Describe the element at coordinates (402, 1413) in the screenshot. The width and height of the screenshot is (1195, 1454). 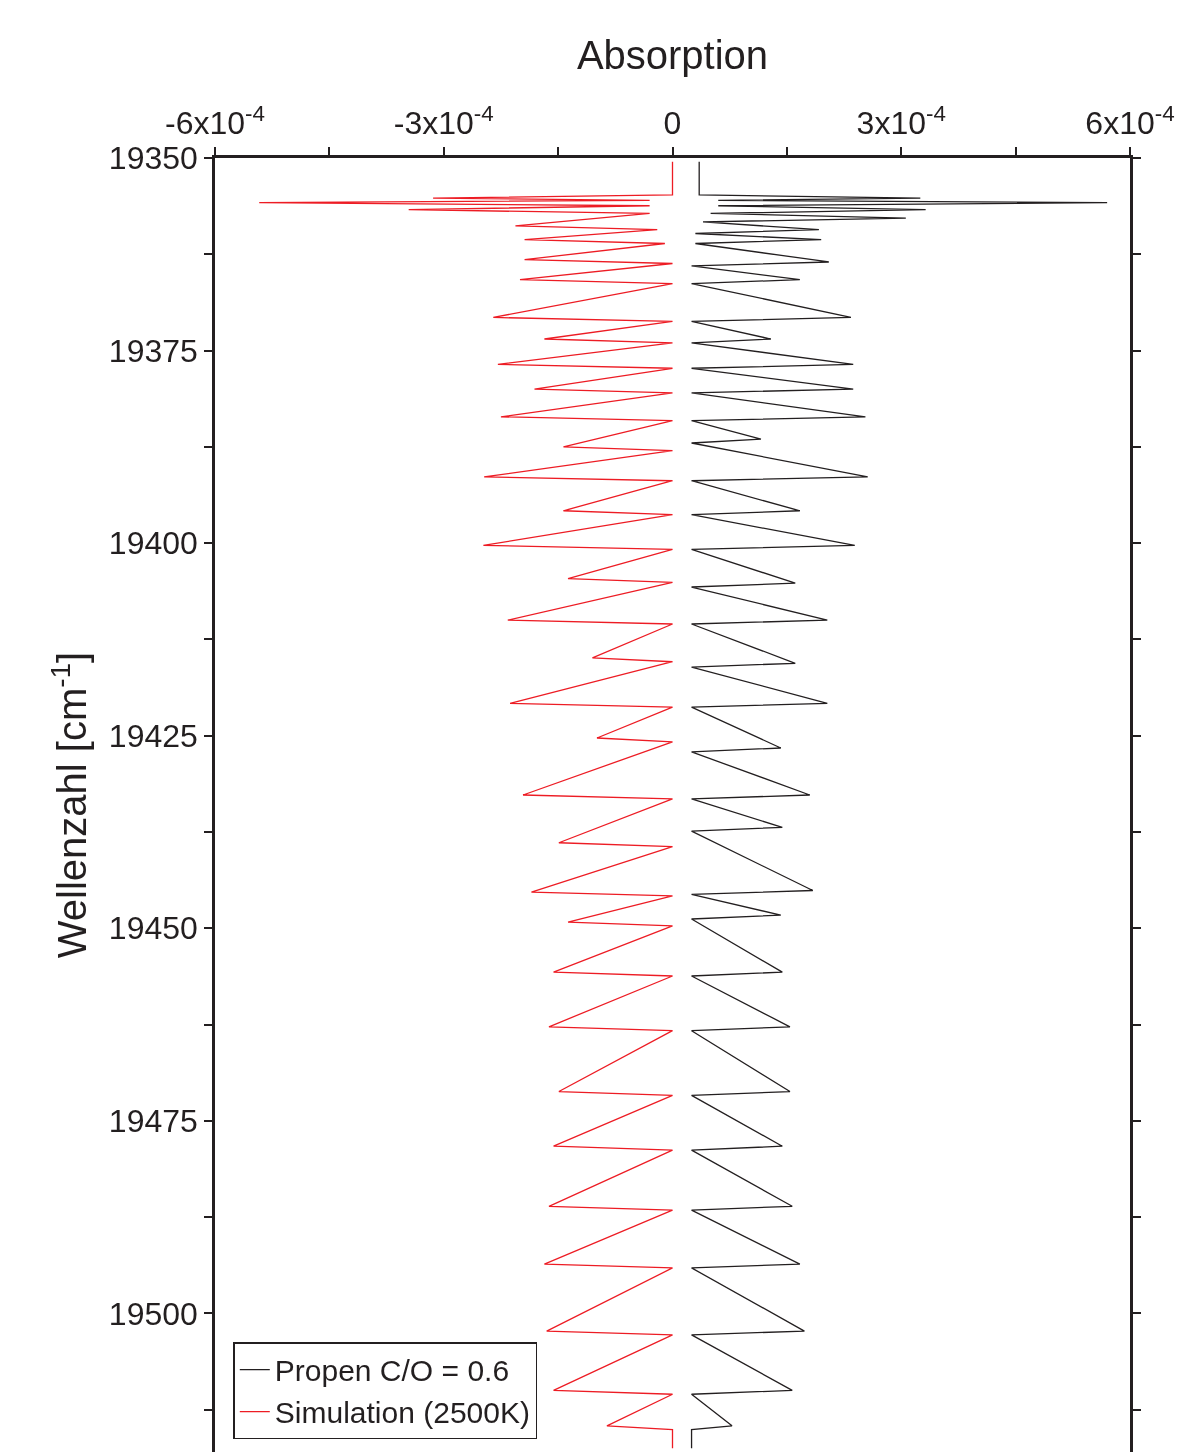
I see `legend-label: Simulation (2500K)` at that location.